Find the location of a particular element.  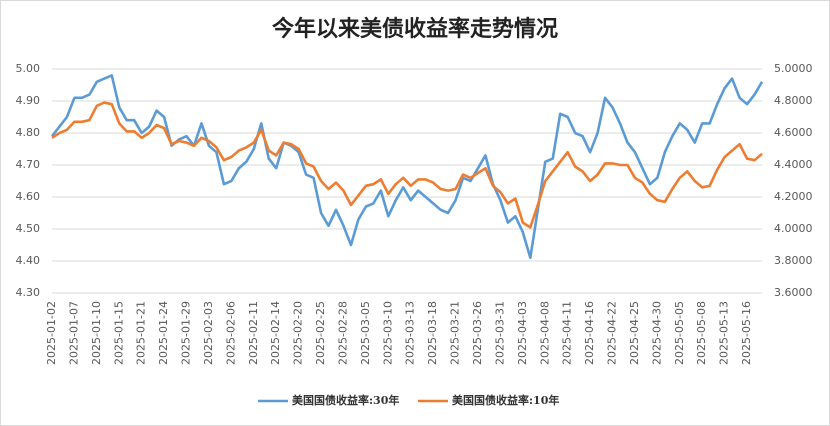

x-tick-label: 2025-02-14 is located at coordinates (275, 333).